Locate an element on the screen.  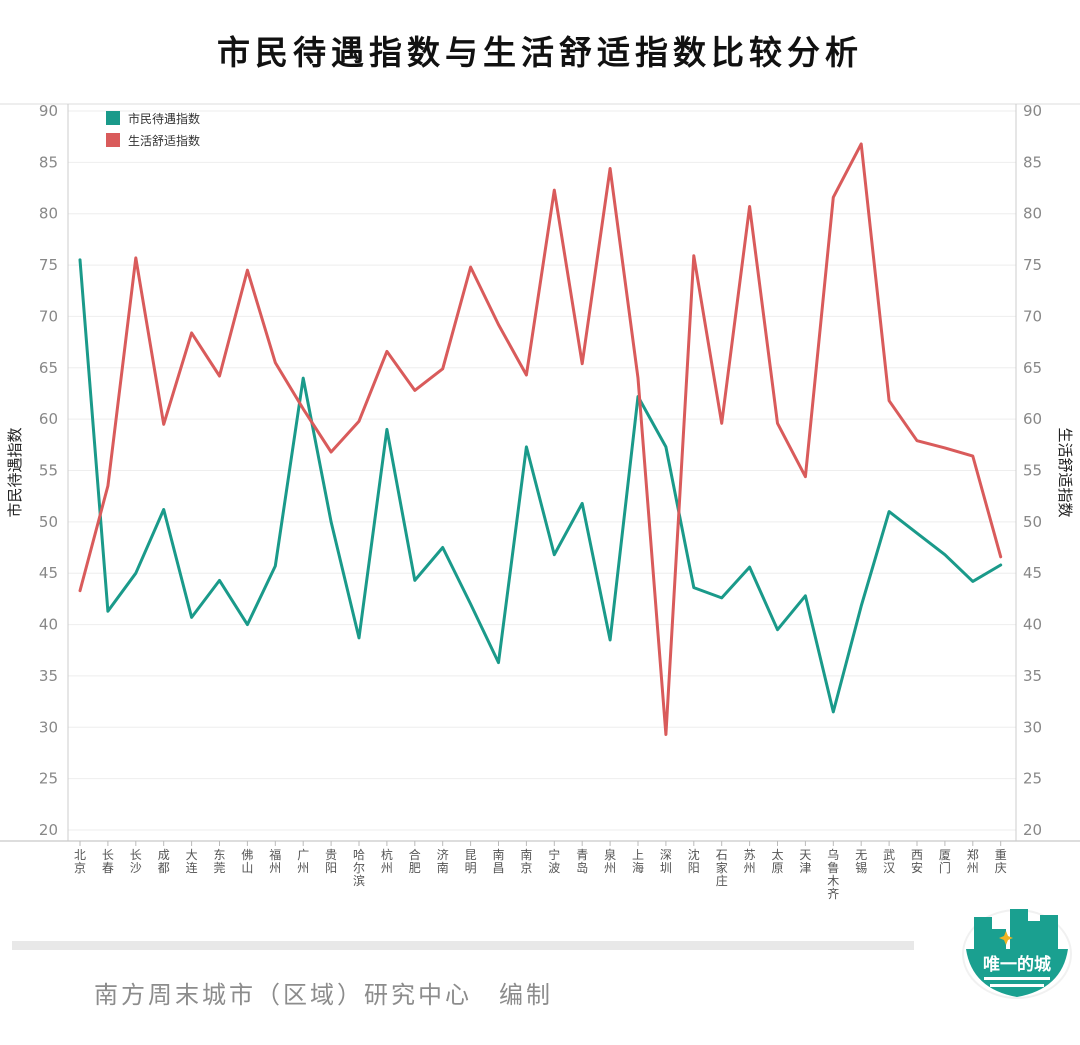
x-tick-label-24: 苏州 is located at coordinates (750, 861).